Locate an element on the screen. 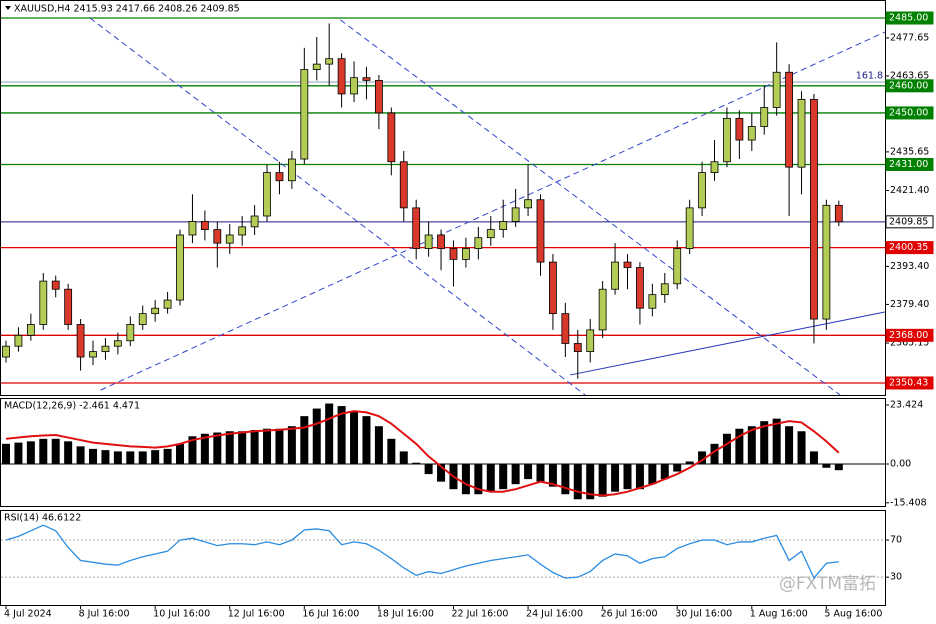 The width and height of the screenshot is (936, 624). level-label: 2450.00 is located at coordinates (908, 112).